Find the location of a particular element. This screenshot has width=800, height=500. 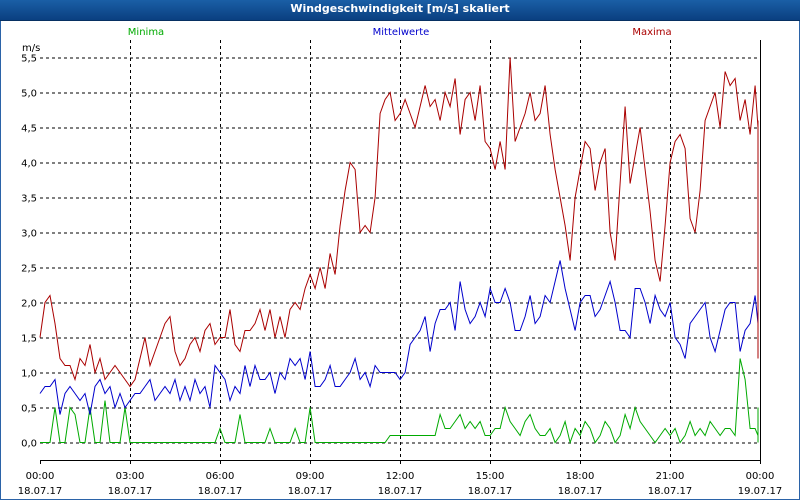

x-tick-time: 18:00 is located at coordinates (580, 476).